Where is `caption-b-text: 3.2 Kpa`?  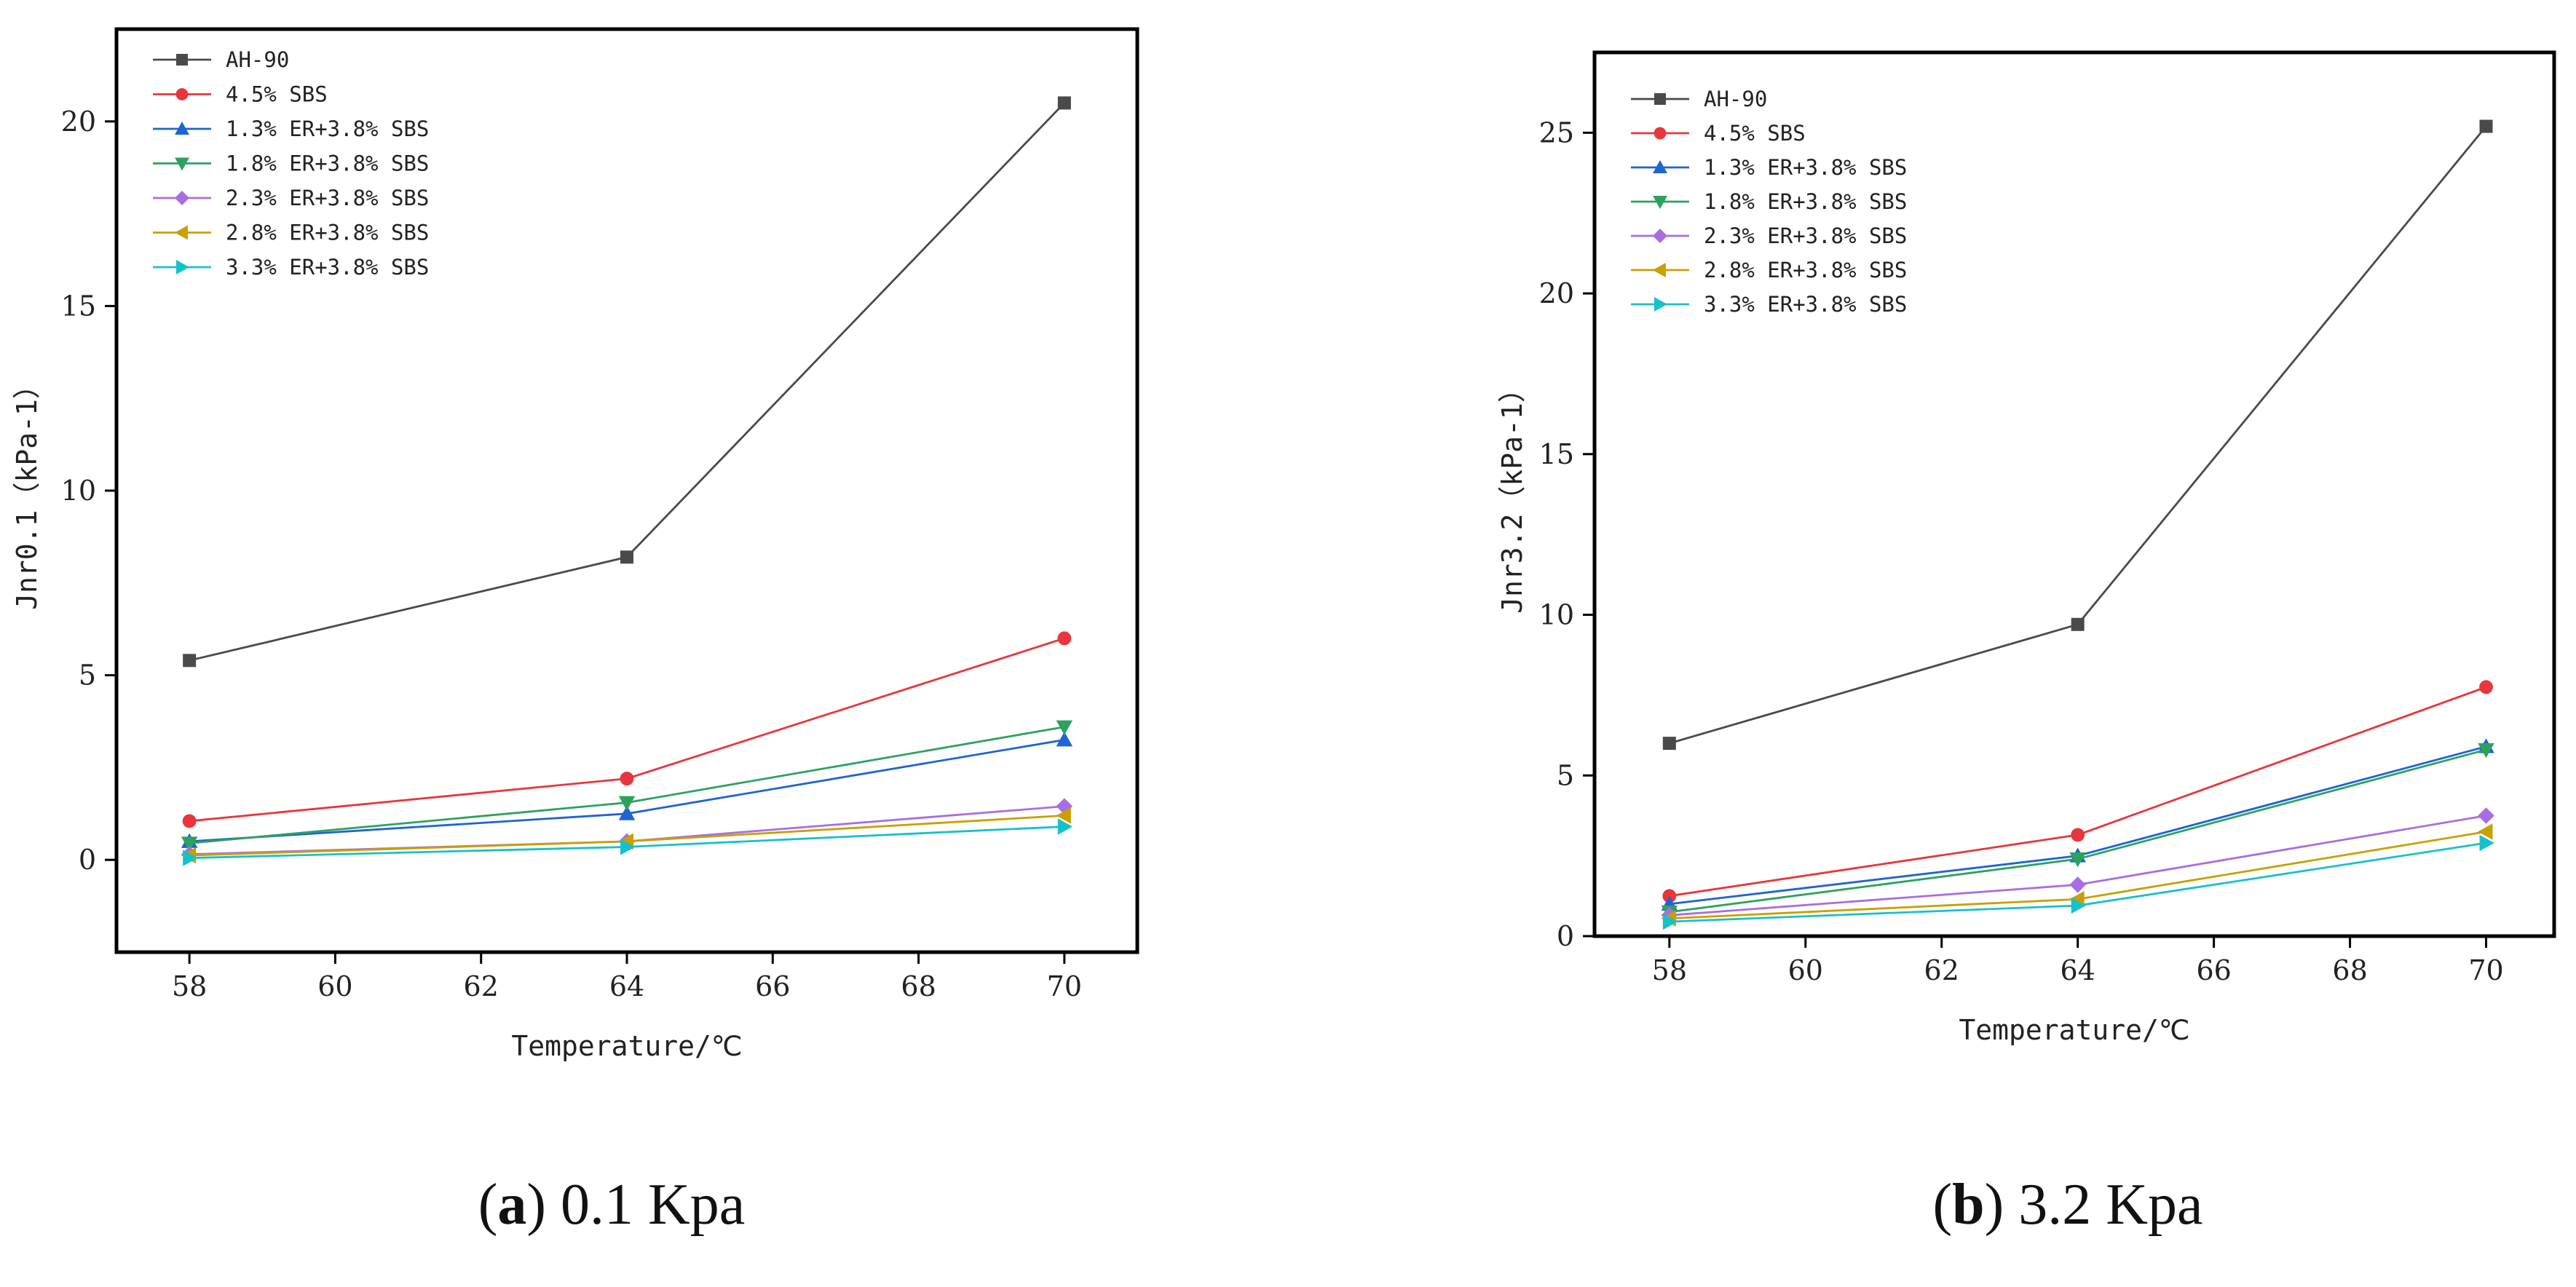 caption-b-text: 3.2 Kpa is located at coordinates (2110, 1205).